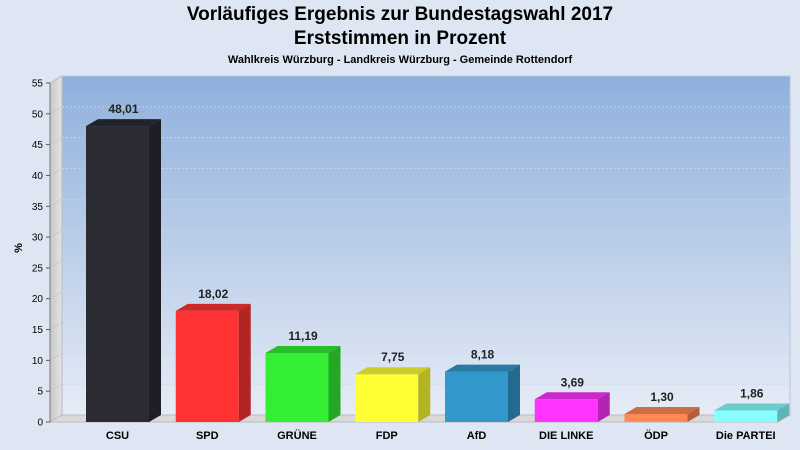 This screenshot has width=800, height=450. I want to click on data-label: 7,75, so click(393, 357).